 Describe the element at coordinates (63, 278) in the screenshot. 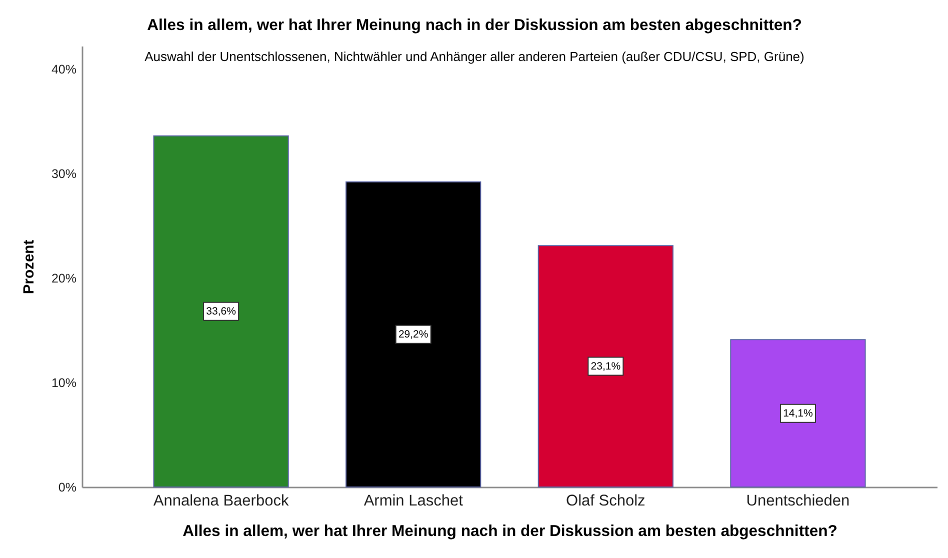

I see `y-tick-label: 20%` at that location.